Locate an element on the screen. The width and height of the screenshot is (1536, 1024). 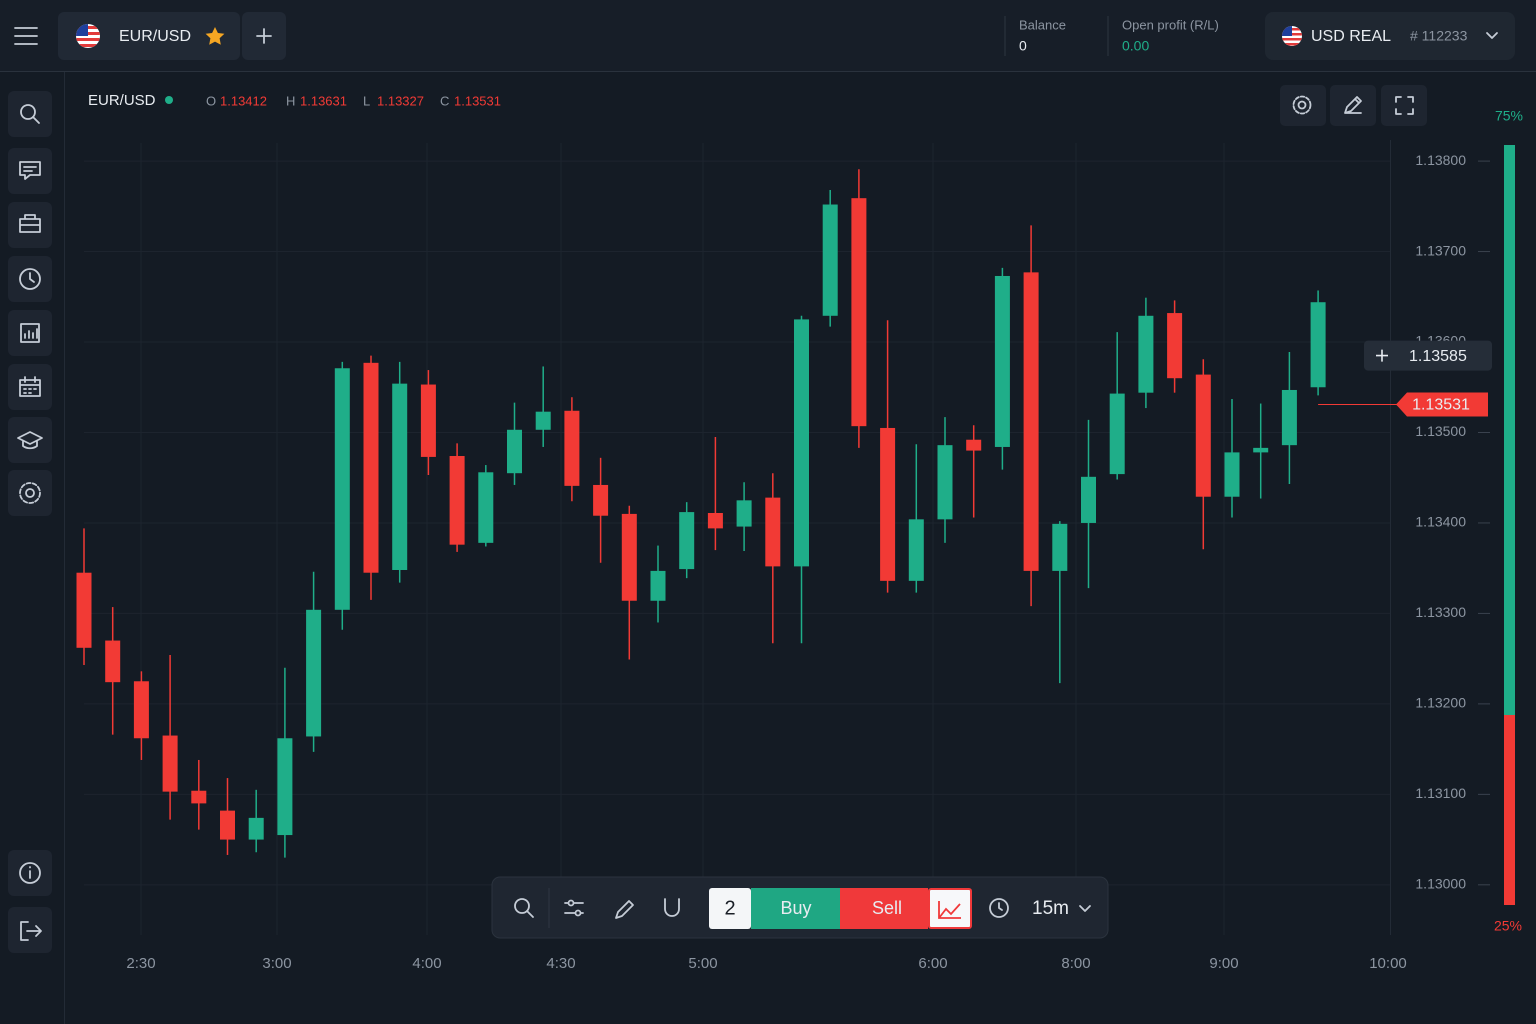
x-tick-label: 5:00 is located at coordinates (702, 963).